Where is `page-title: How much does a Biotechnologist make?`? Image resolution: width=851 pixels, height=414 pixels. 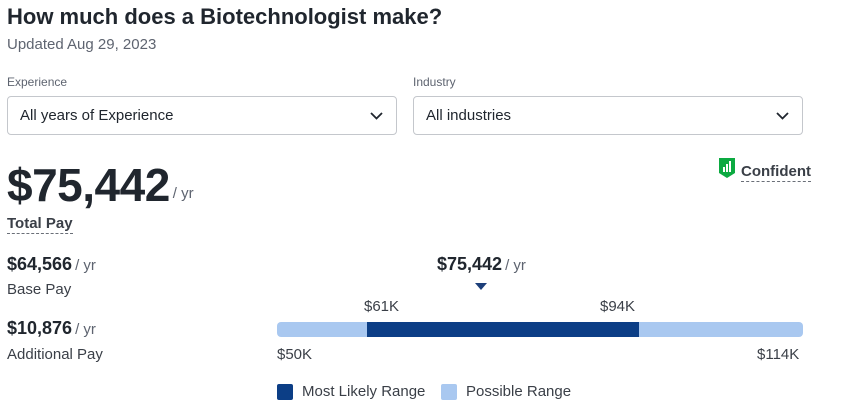 page-title: How much does a Biotechnologist make? is located at coordinates (225, 16).